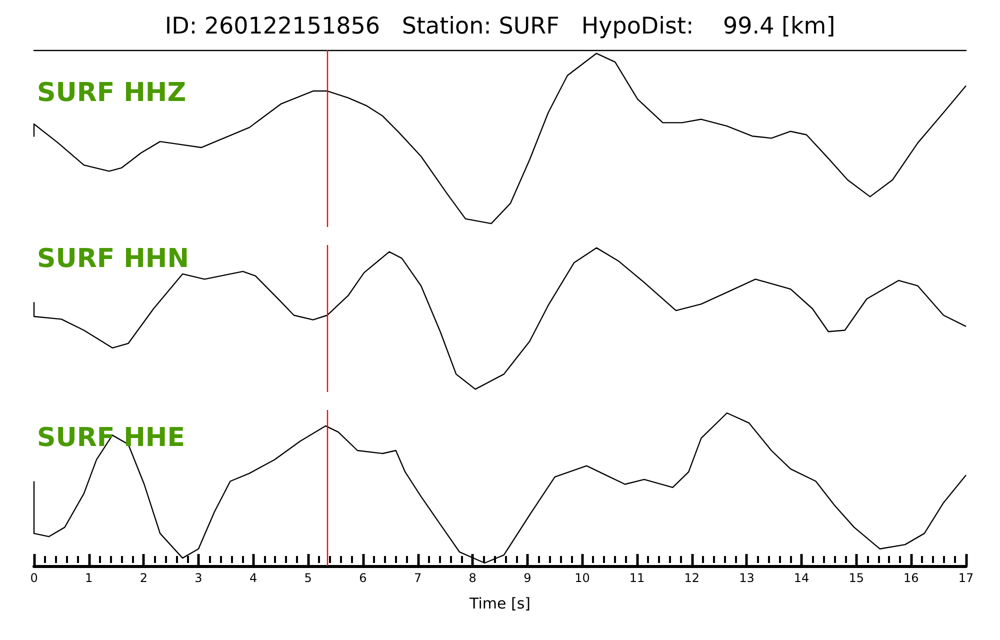 This screenshot has width=1000, height=640. What do you see at coordinates (89, 578) in the screenshot?
I see `x-tick-label: 1` at bounding box center [89, 578].